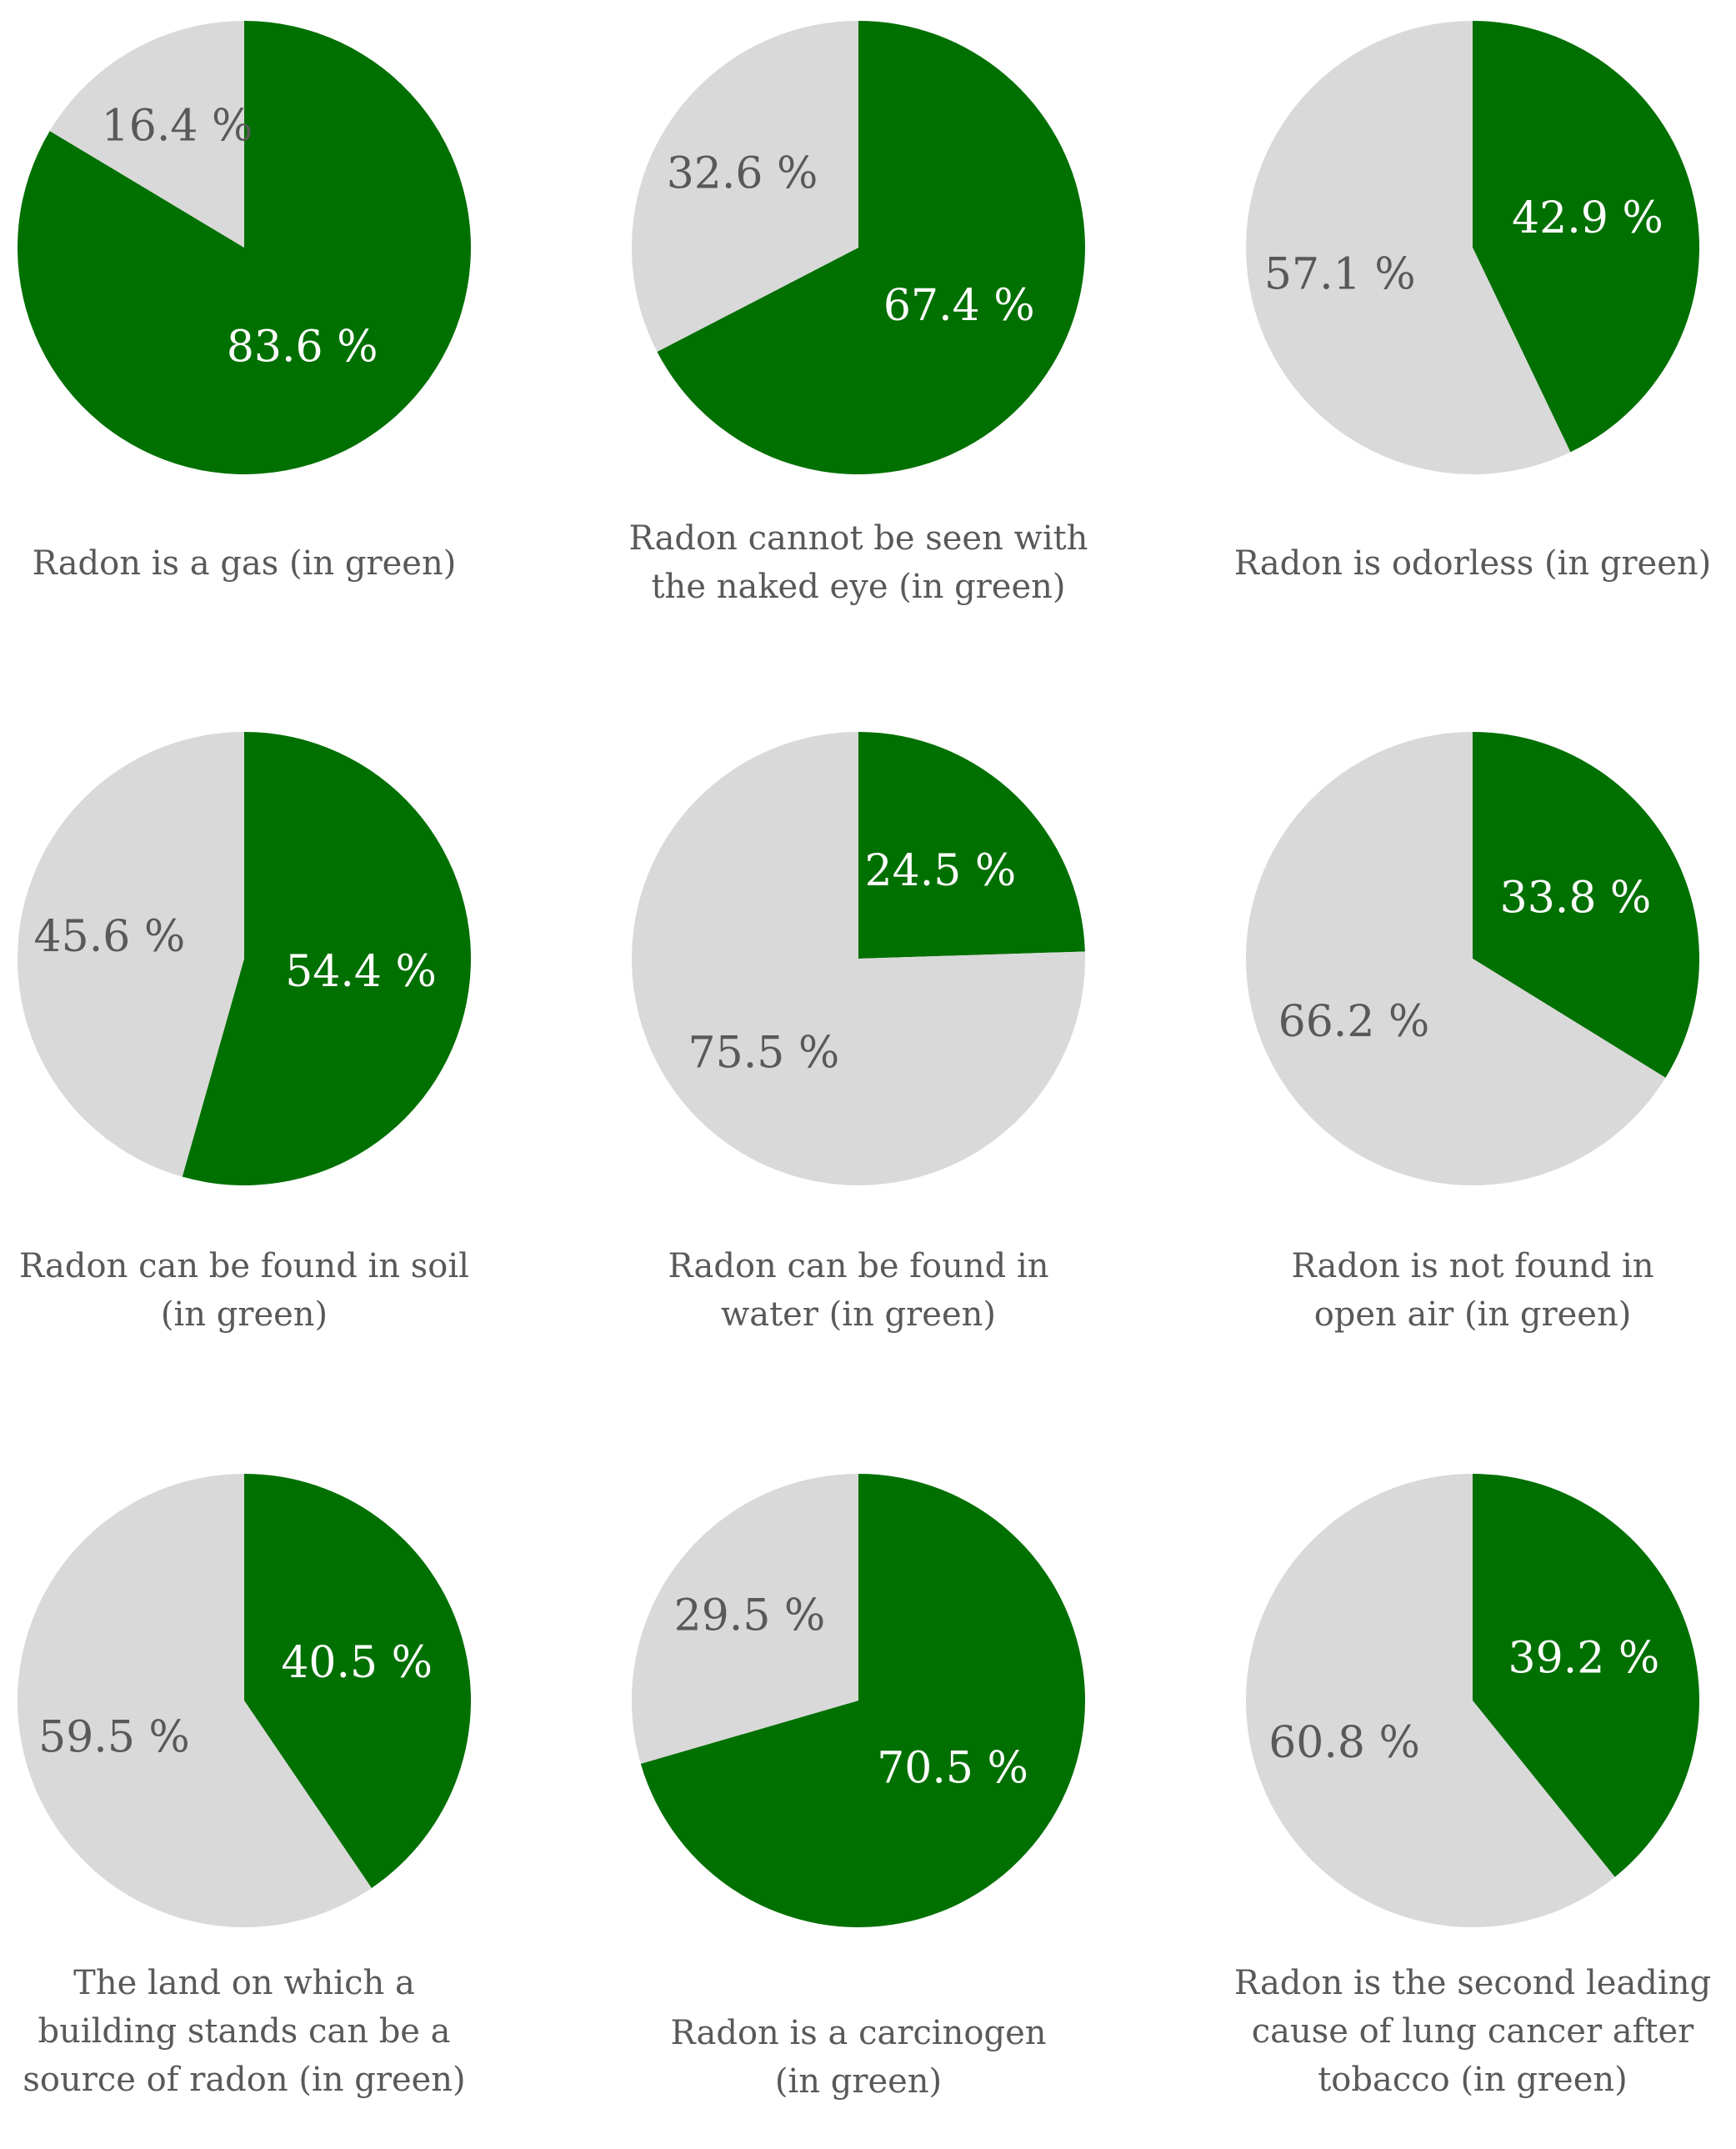  What do you see at coordinates (1584, 1658) in the screenshot?
I see `pie-9-label-green: 39.2 %` at bounding box center [1584, 1658].